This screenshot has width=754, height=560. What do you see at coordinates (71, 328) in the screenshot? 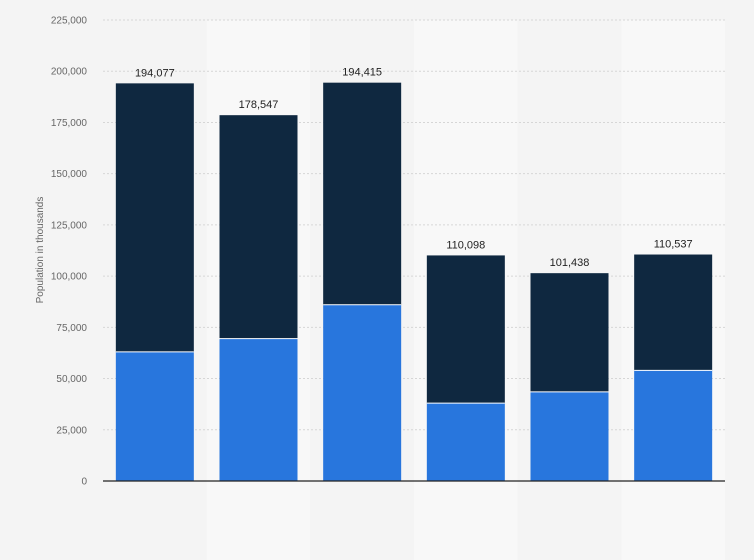
I see `y-tick-label: 75,000` at bounding box center [71, 328].